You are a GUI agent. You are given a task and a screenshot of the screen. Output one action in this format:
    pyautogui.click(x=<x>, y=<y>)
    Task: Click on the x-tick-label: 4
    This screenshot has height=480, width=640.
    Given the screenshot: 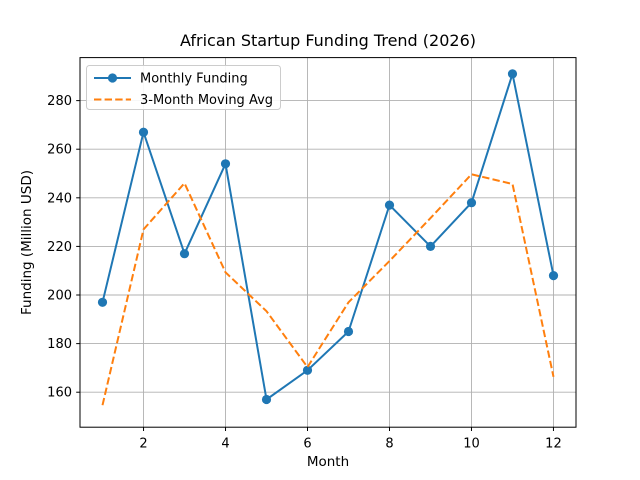 What is the action you would take?
    pyautogui.click(x=225, y=444)
    